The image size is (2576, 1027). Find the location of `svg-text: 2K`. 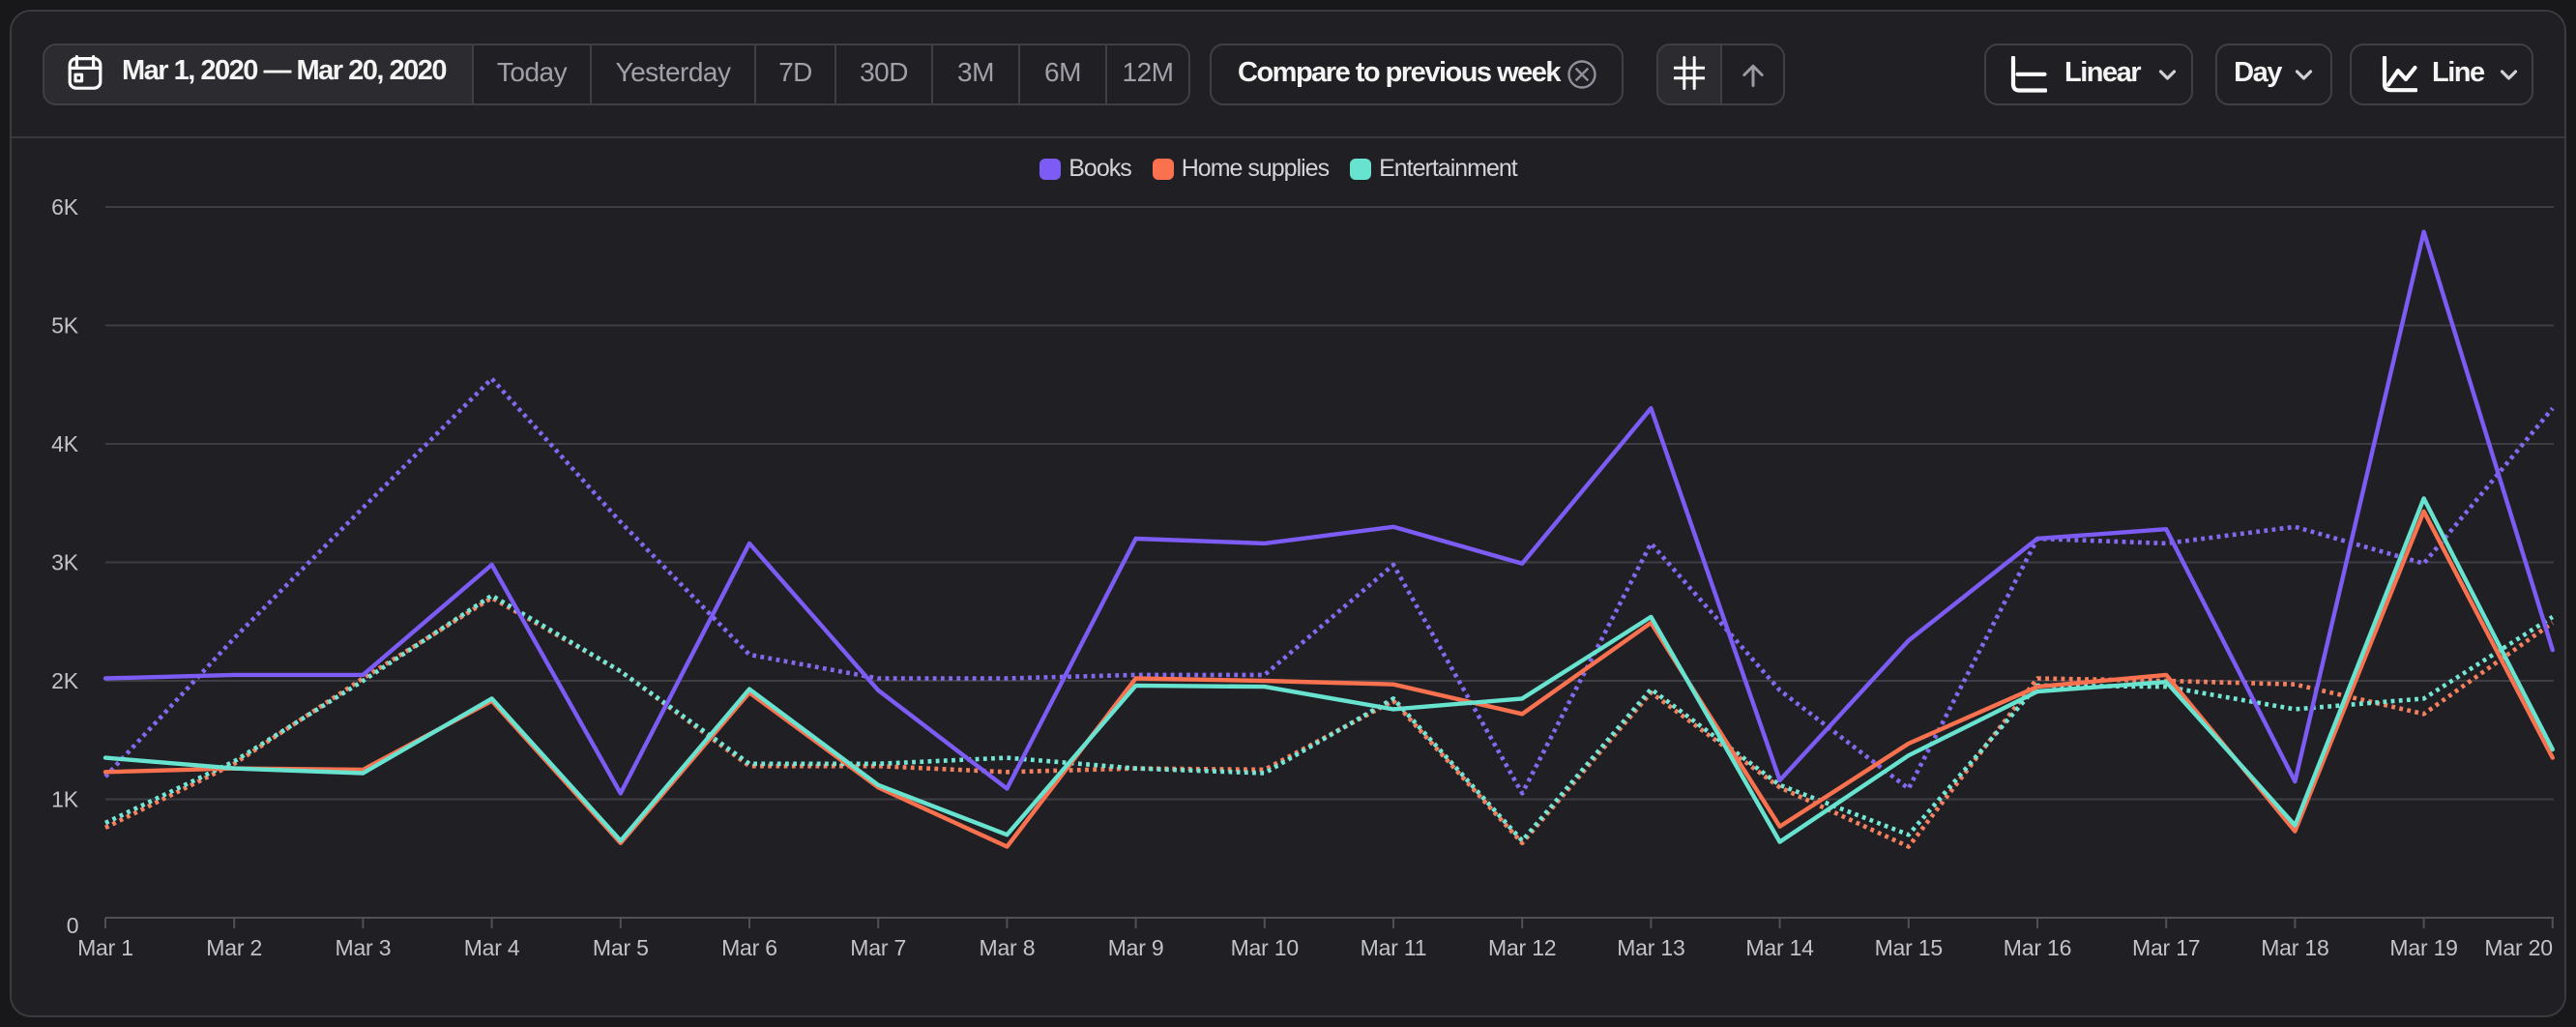

svg-text: 2K is located at coordinates (65, 680).